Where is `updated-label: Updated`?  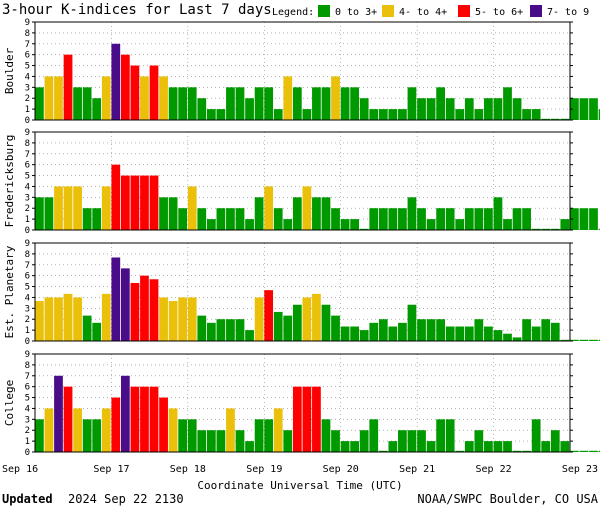
updated-label: Updated is located at coordinates (27, 499).